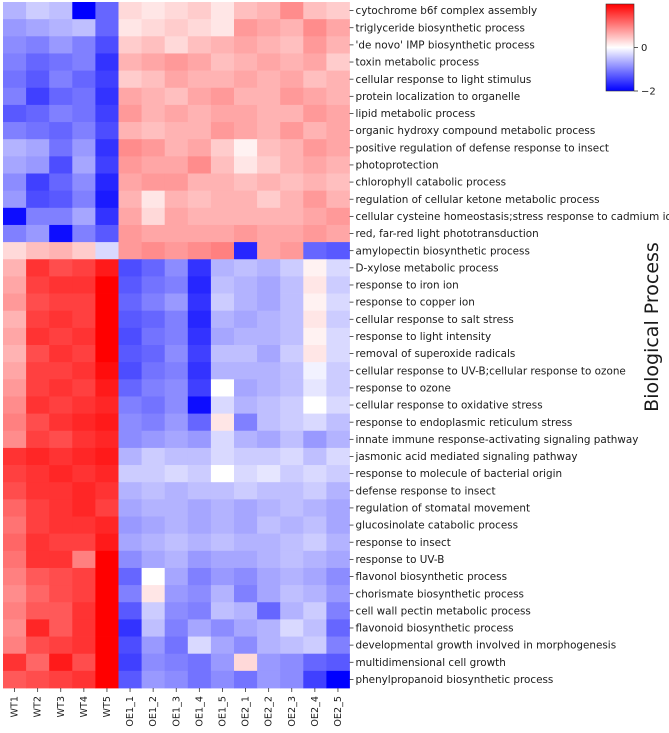 The height and width of the screenshot is (733, 669). Describe the element at coordinates (449, 406) in the screenshot. I see `row-label: cellular response to oxidative stress` at that location.